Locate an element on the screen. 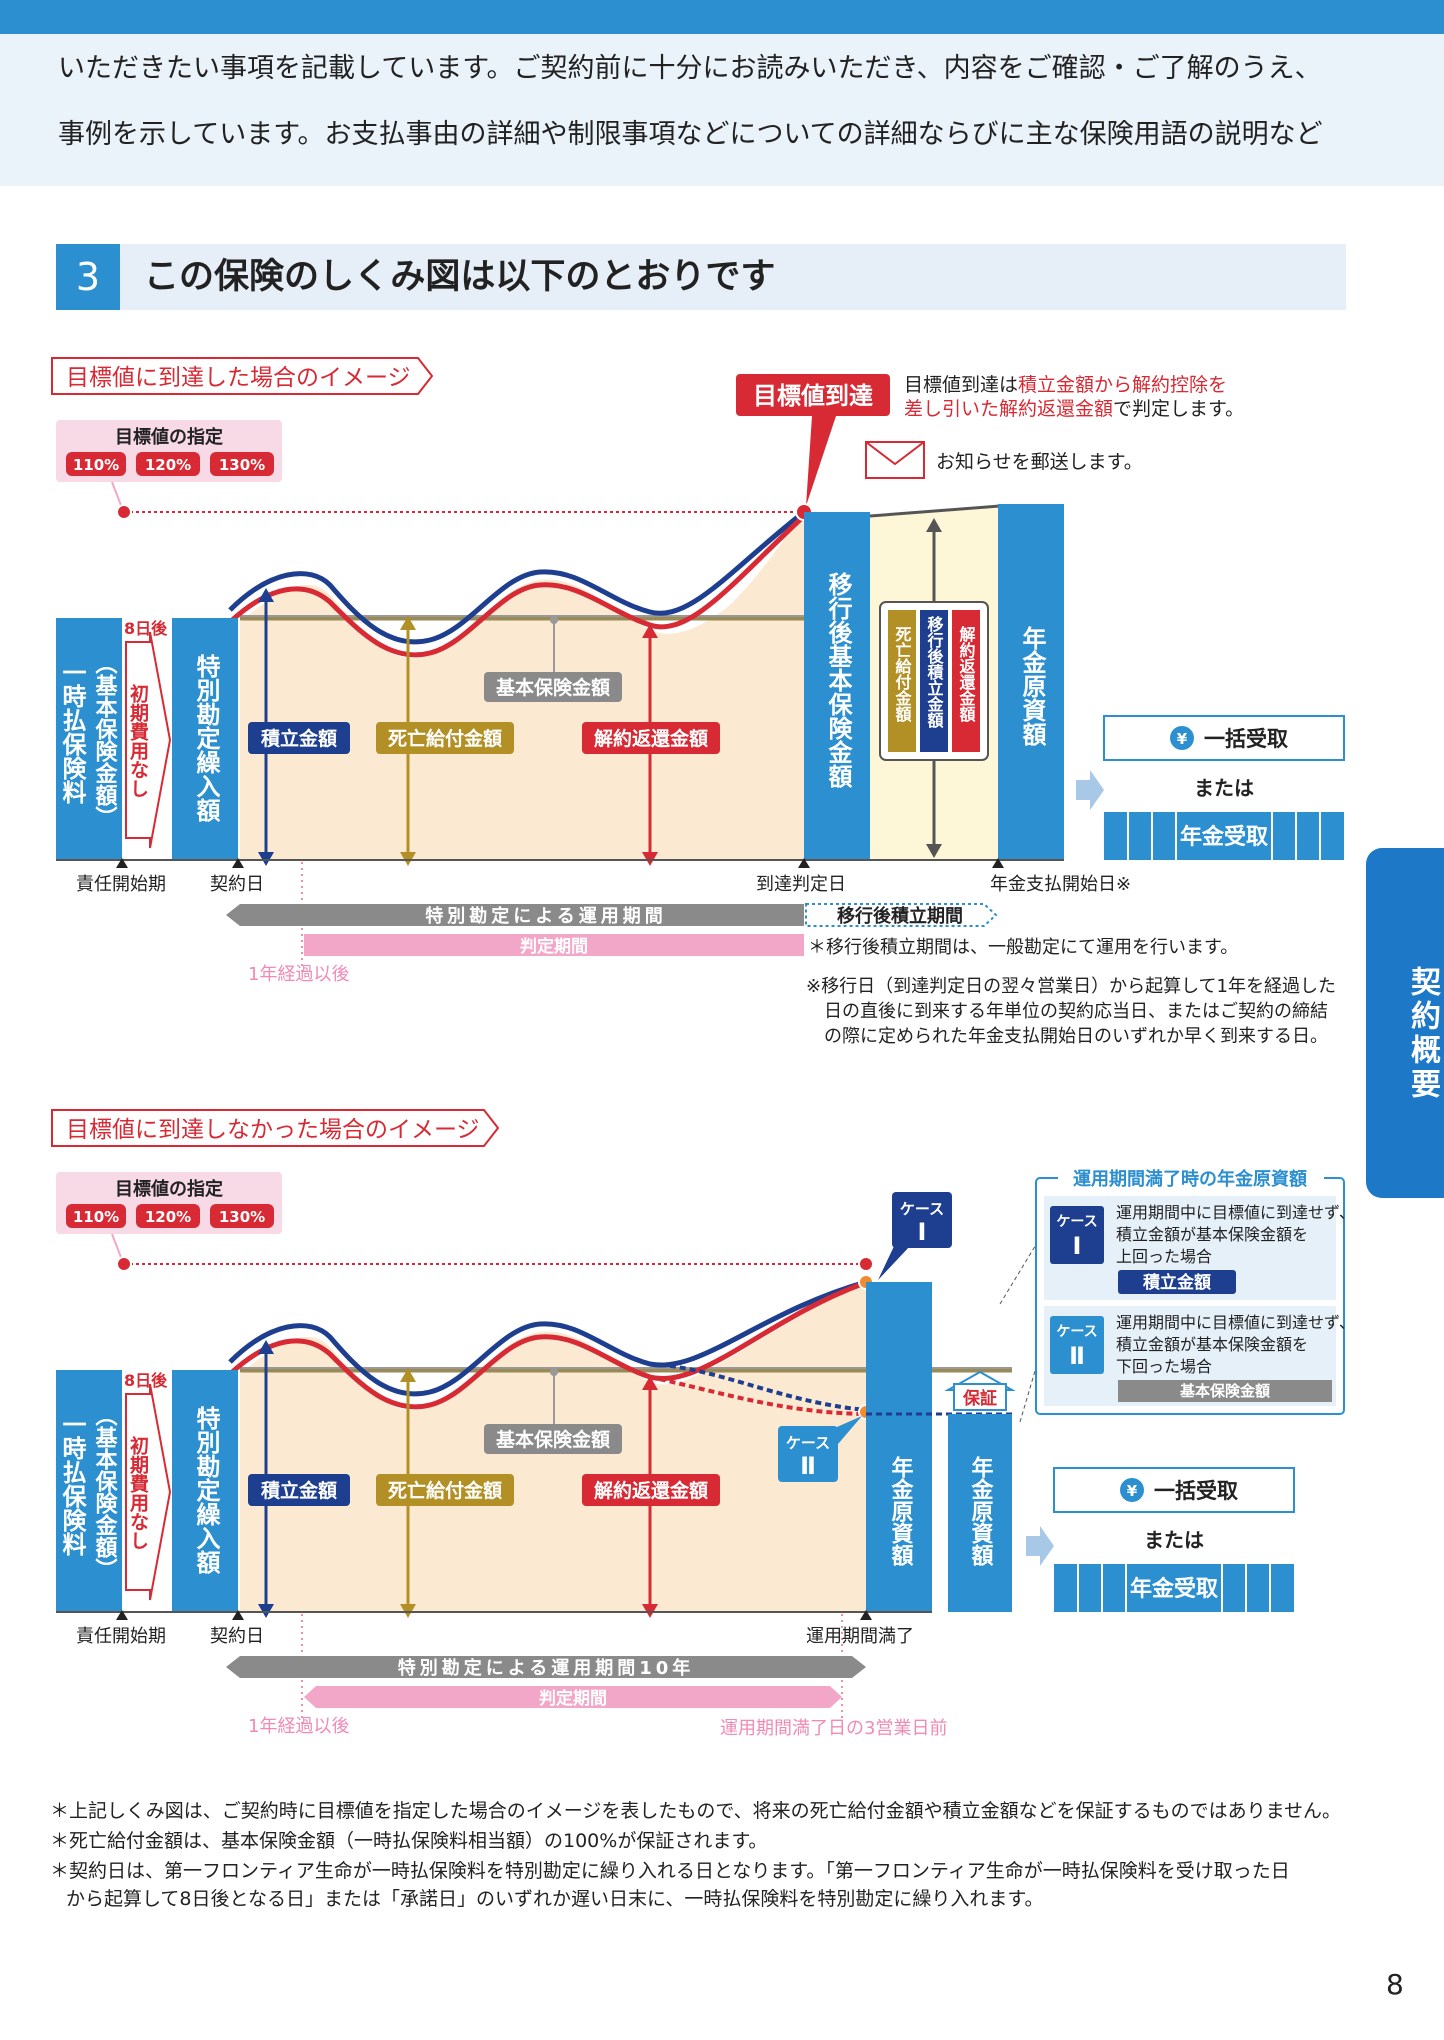  pension-fund-column-case1 is located at coordinates (899, 1447).